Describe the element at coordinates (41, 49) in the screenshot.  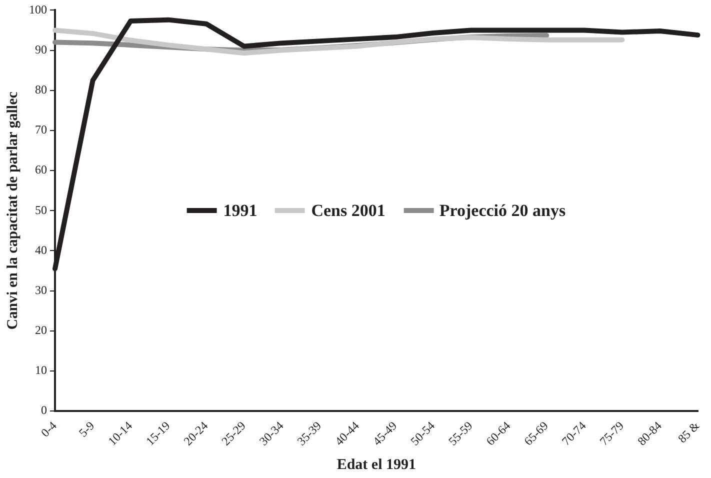
I see `y-tick-label: 90` at that location.